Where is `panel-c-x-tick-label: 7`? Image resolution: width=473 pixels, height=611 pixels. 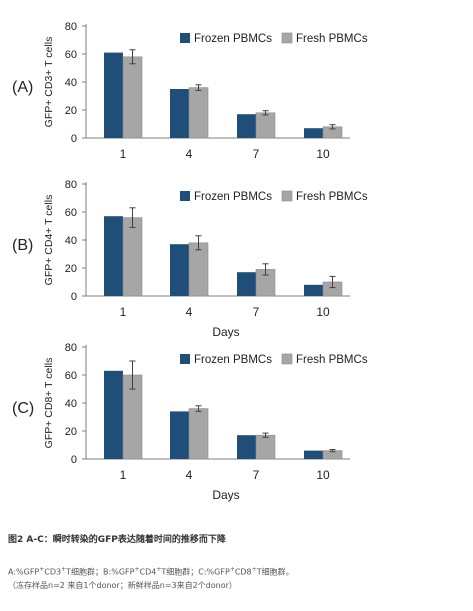
panel-c-x-tick-label: 7 is located at coordinates (256, 475).